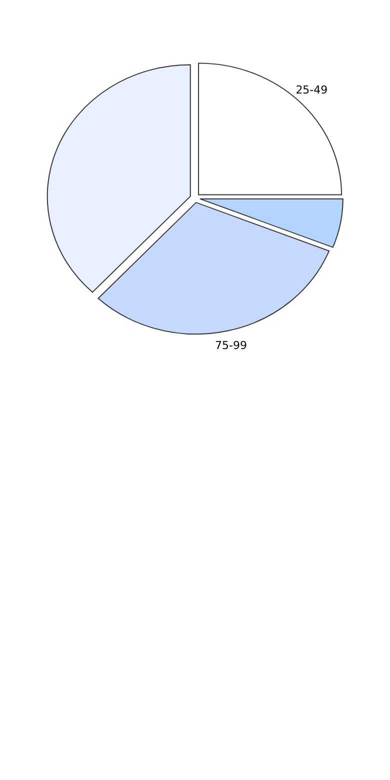 This screenshot has width=390, height=780. What do you see at coordinates (312, 90) in the screenshot?
I see `slice-label: 25-49` at bounding box center [312, 90].